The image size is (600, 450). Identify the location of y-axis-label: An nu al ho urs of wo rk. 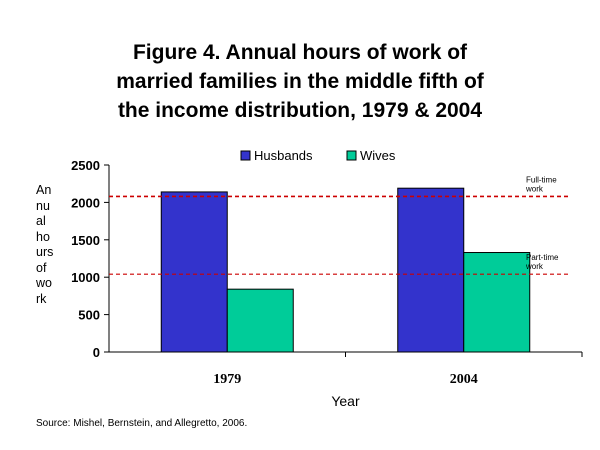
(51, 245).